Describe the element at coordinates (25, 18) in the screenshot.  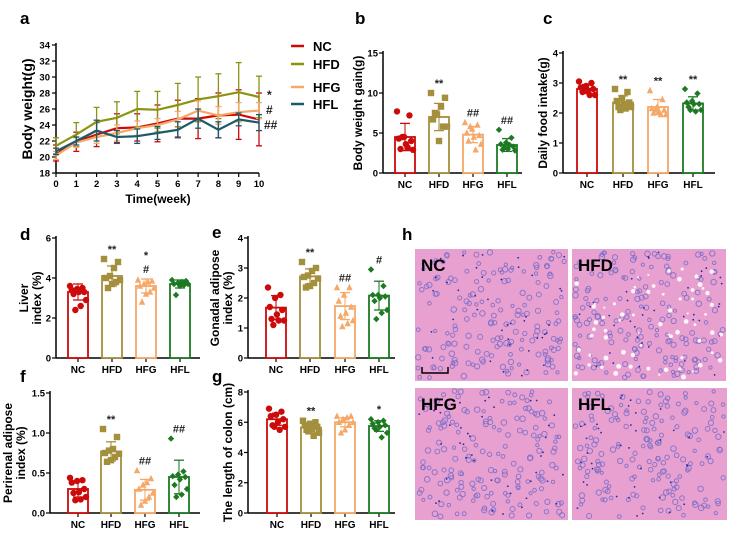
I see `panel-letter-a: a` at that location.